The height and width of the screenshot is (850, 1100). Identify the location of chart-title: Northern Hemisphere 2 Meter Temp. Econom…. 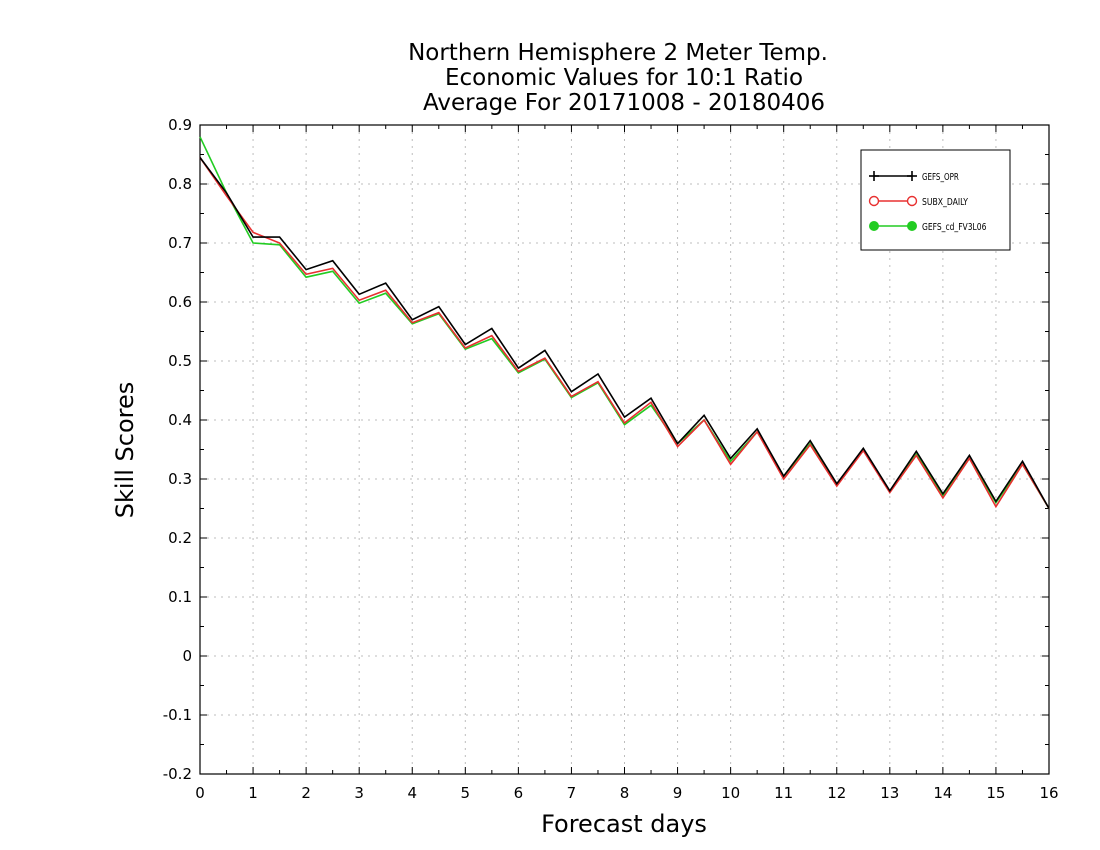
(618, 78).